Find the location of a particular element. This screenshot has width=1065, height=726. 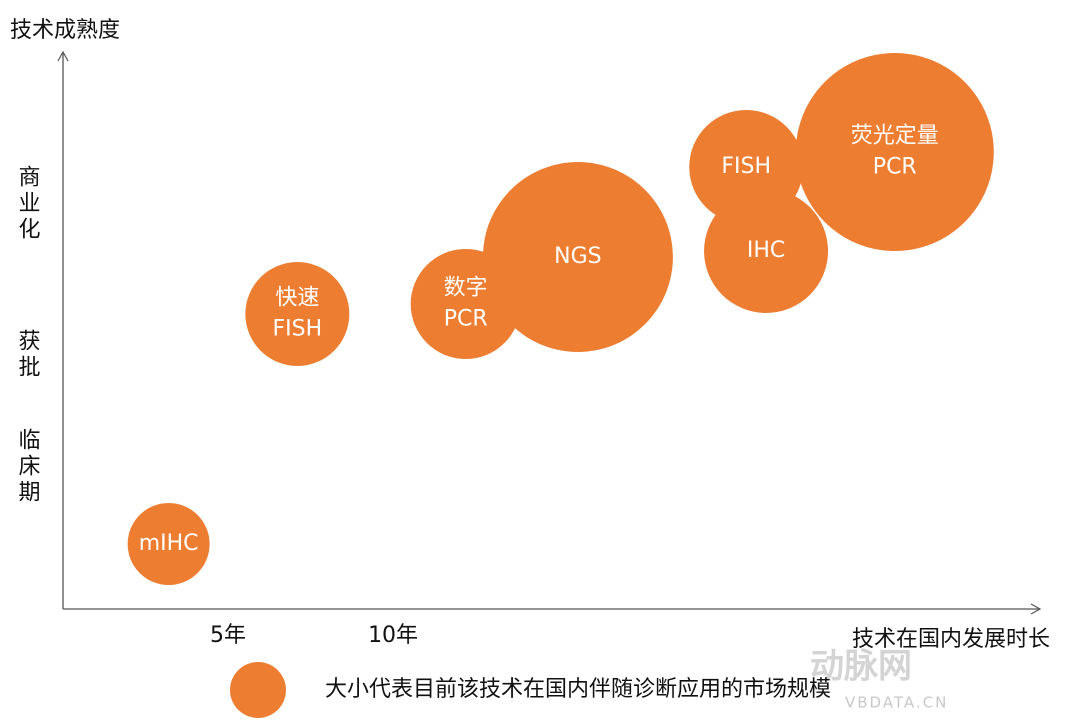

bubble-label: NGS is located at coordinates (577, 256).